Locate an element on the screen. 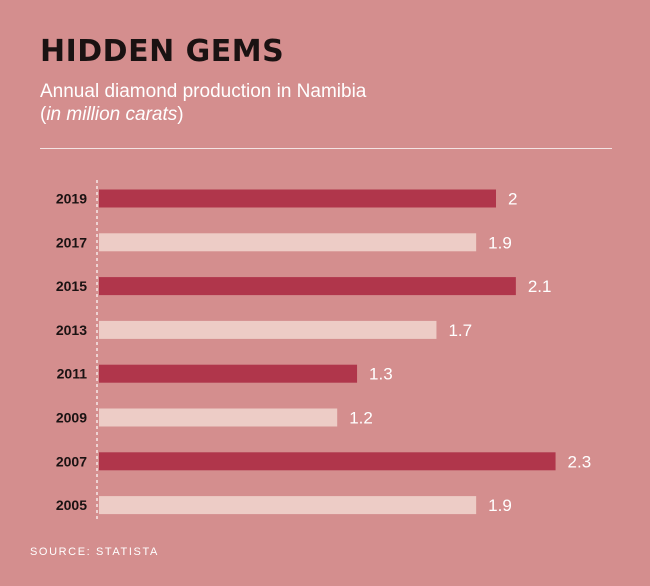 The height and width of the screenshot is (586, 650). value-label-2015: 2.1 is located at coordinates (540, 286).